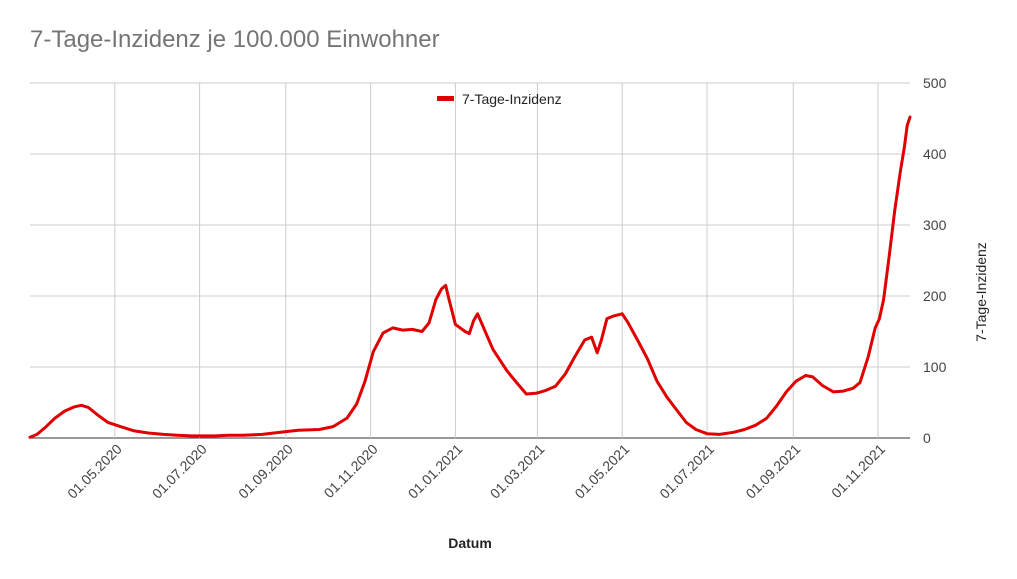  I want to click on y-axis-title: 7-Tage-Inzidenz, so click(981, 292).